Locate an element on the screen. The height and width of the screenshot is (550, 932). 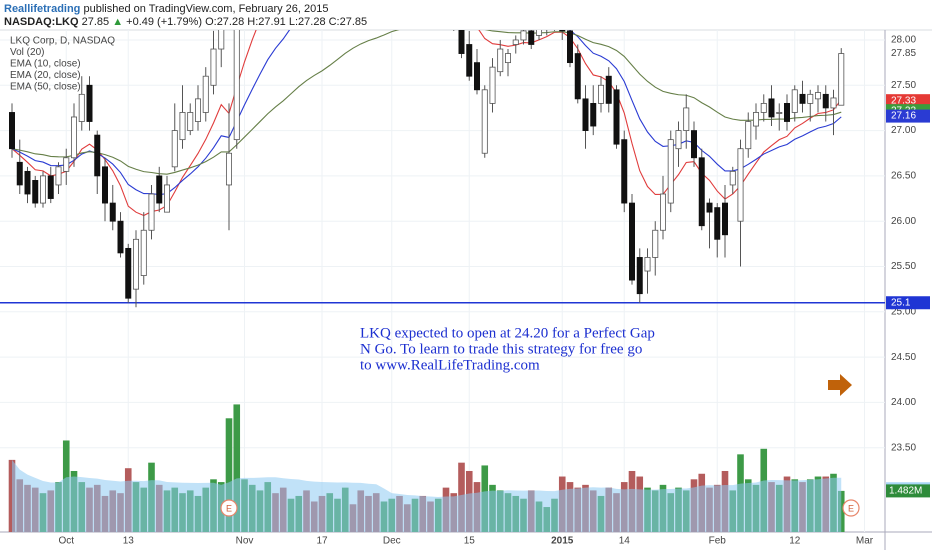
annotation-line: to www.RealLifeTrading.com is located at coordinates (450, 365).